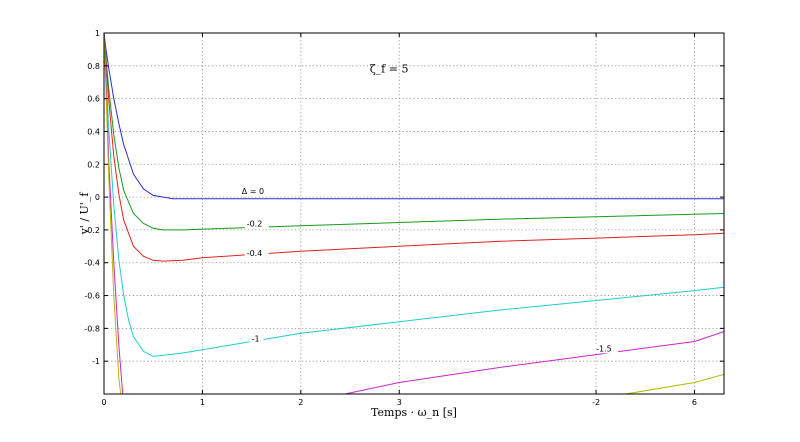 The width and height of the screenshot is (800, 442). I want to click on y-tick-label: 0.8, so click(93, 66).